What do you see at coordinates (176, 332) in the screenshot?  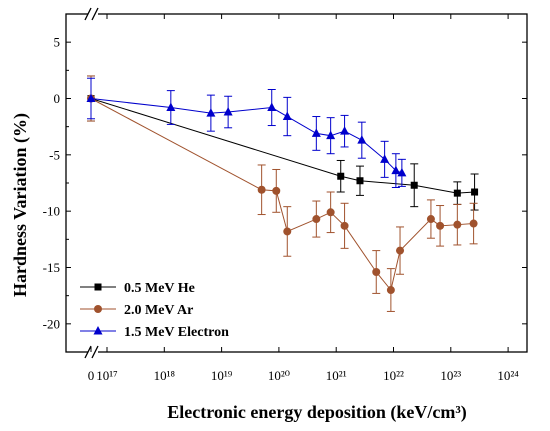 I see `legend-label: 1.5 MeV Electron` at bounding box center [176, 332].